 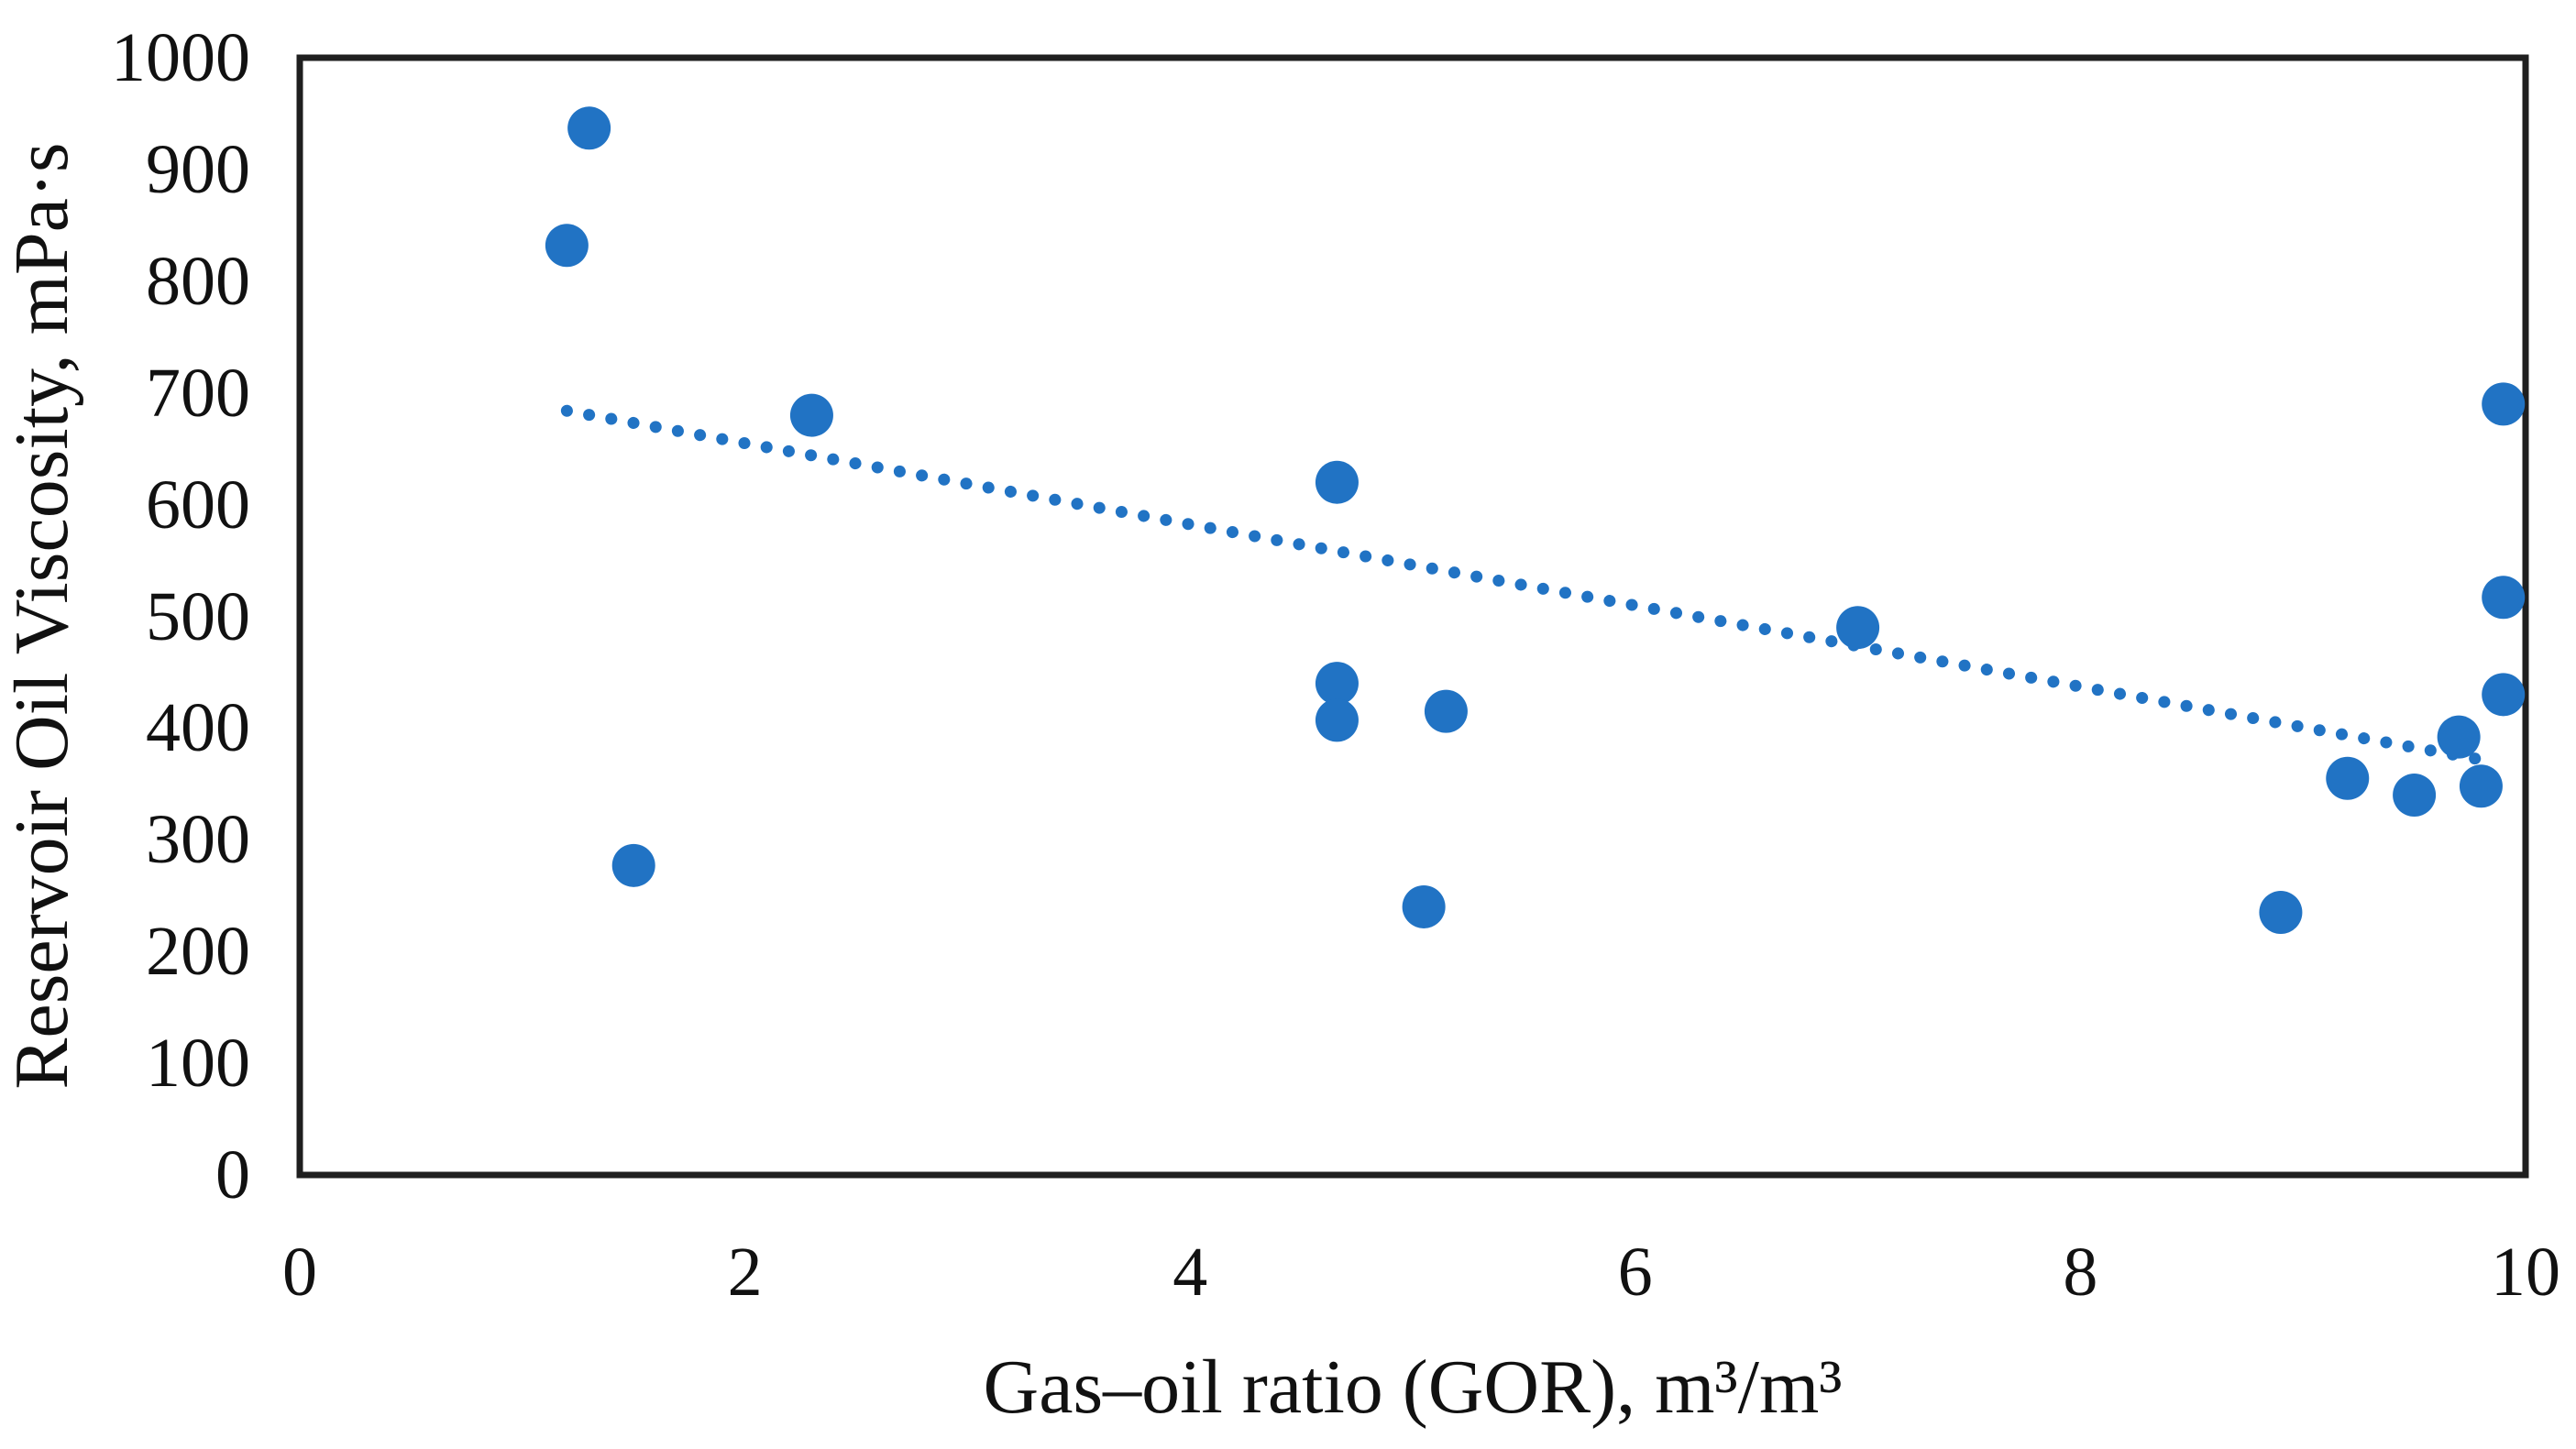 I want to click on y-tick-label: 0, so click(x=232, y=1174).